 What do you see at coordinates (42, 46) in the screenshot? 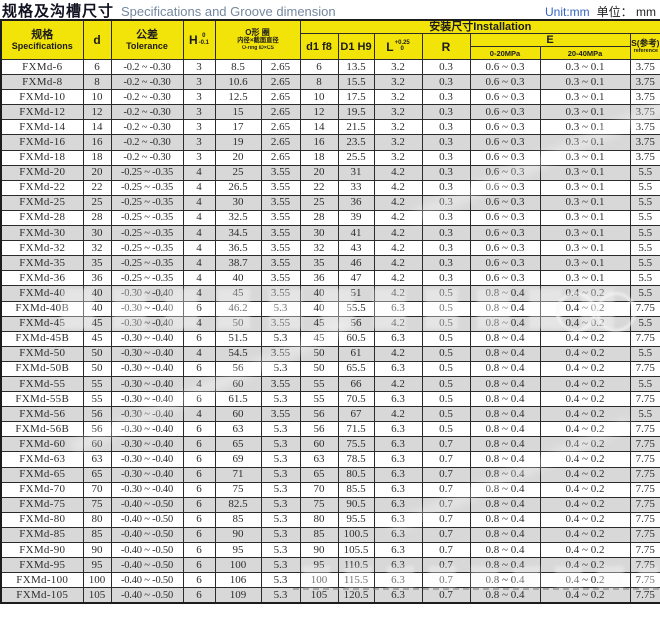
I see `col-header-spec-en: Specifications` at bounding box center [42, 46].